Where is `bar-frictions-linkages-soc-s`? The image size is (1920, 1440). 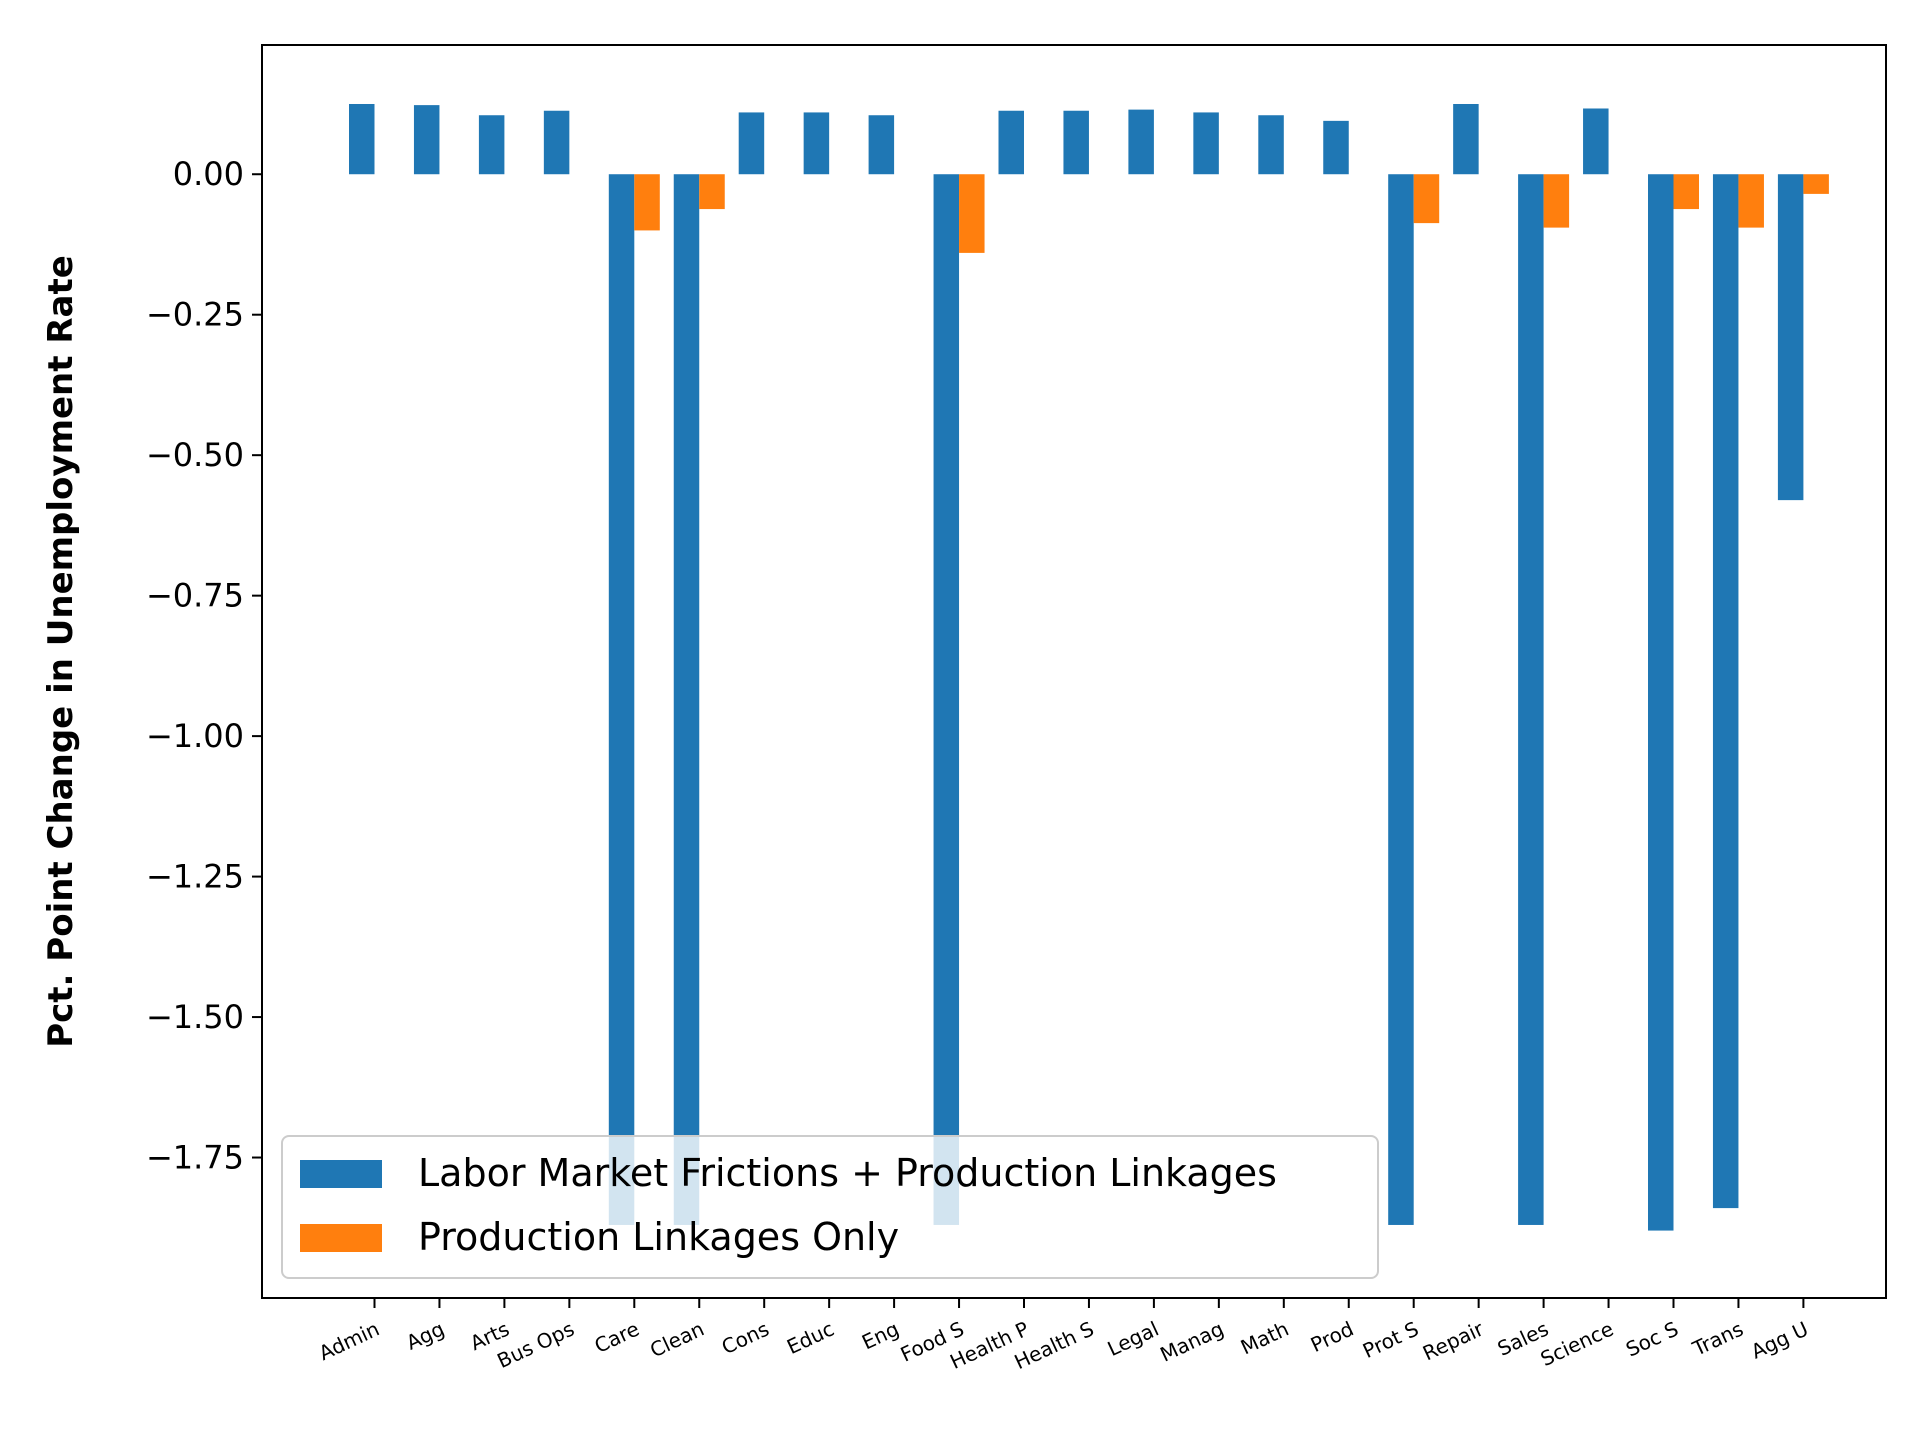
bar-frictions-linkages-soc-s is located at coordinates (1661, 702).